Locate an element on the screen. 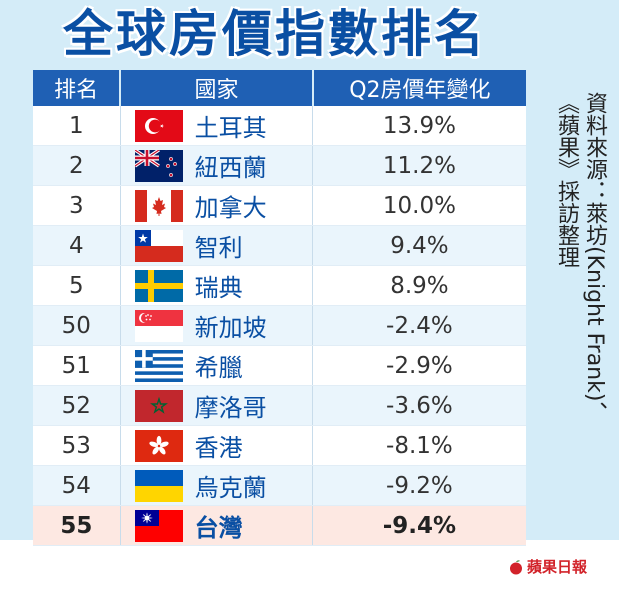 This screenshot has height=600, width=619. country-name: 智利 is located at coordinates (218, 248).